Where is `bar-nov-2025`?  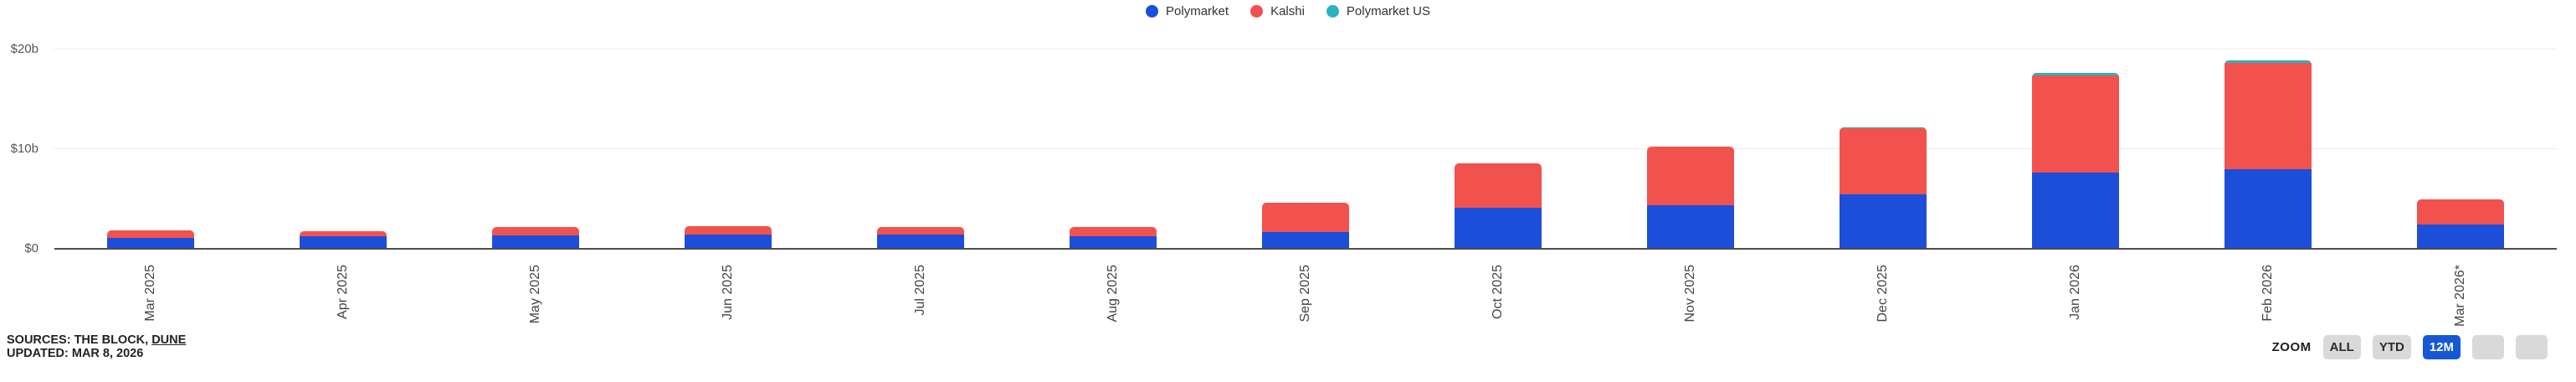 bar-nov-2025 is located at coordinates (1690, 198).